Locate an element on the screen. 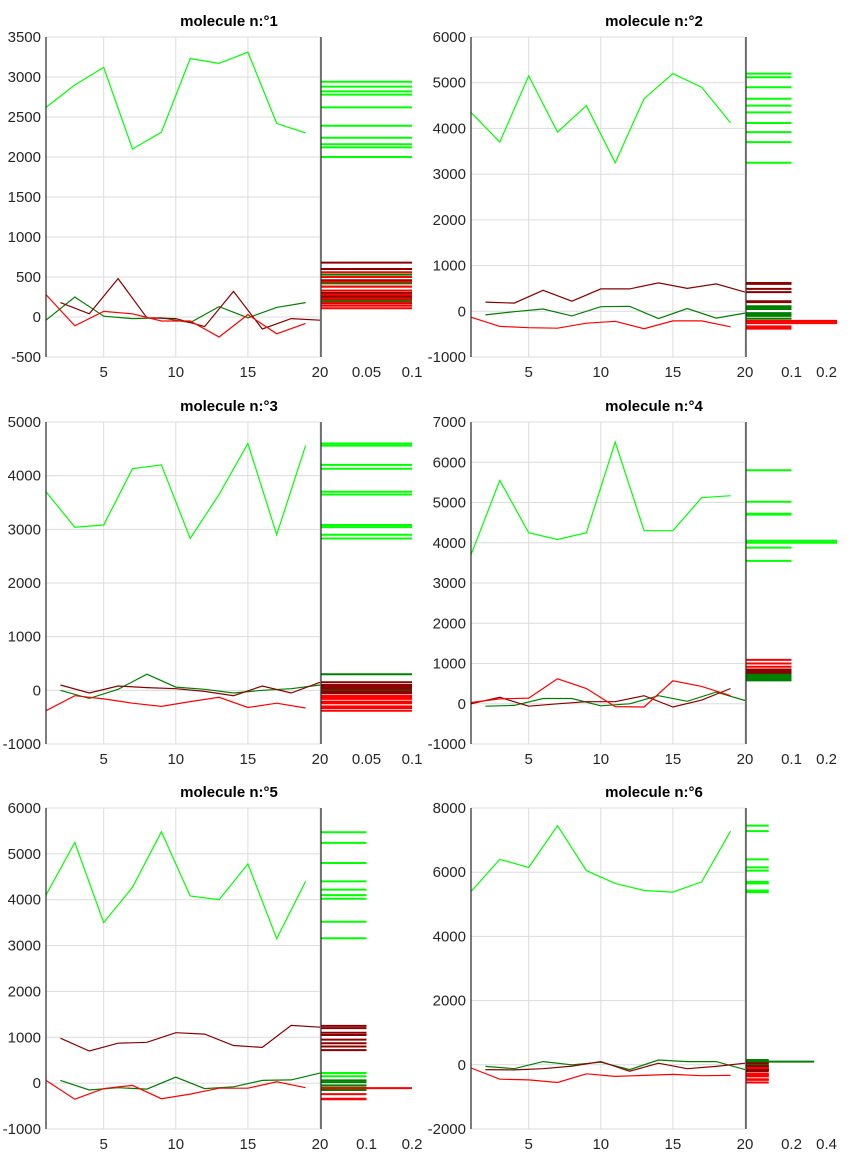  subplot-title: molecule n:°6 is located at coordinates (654, 792).